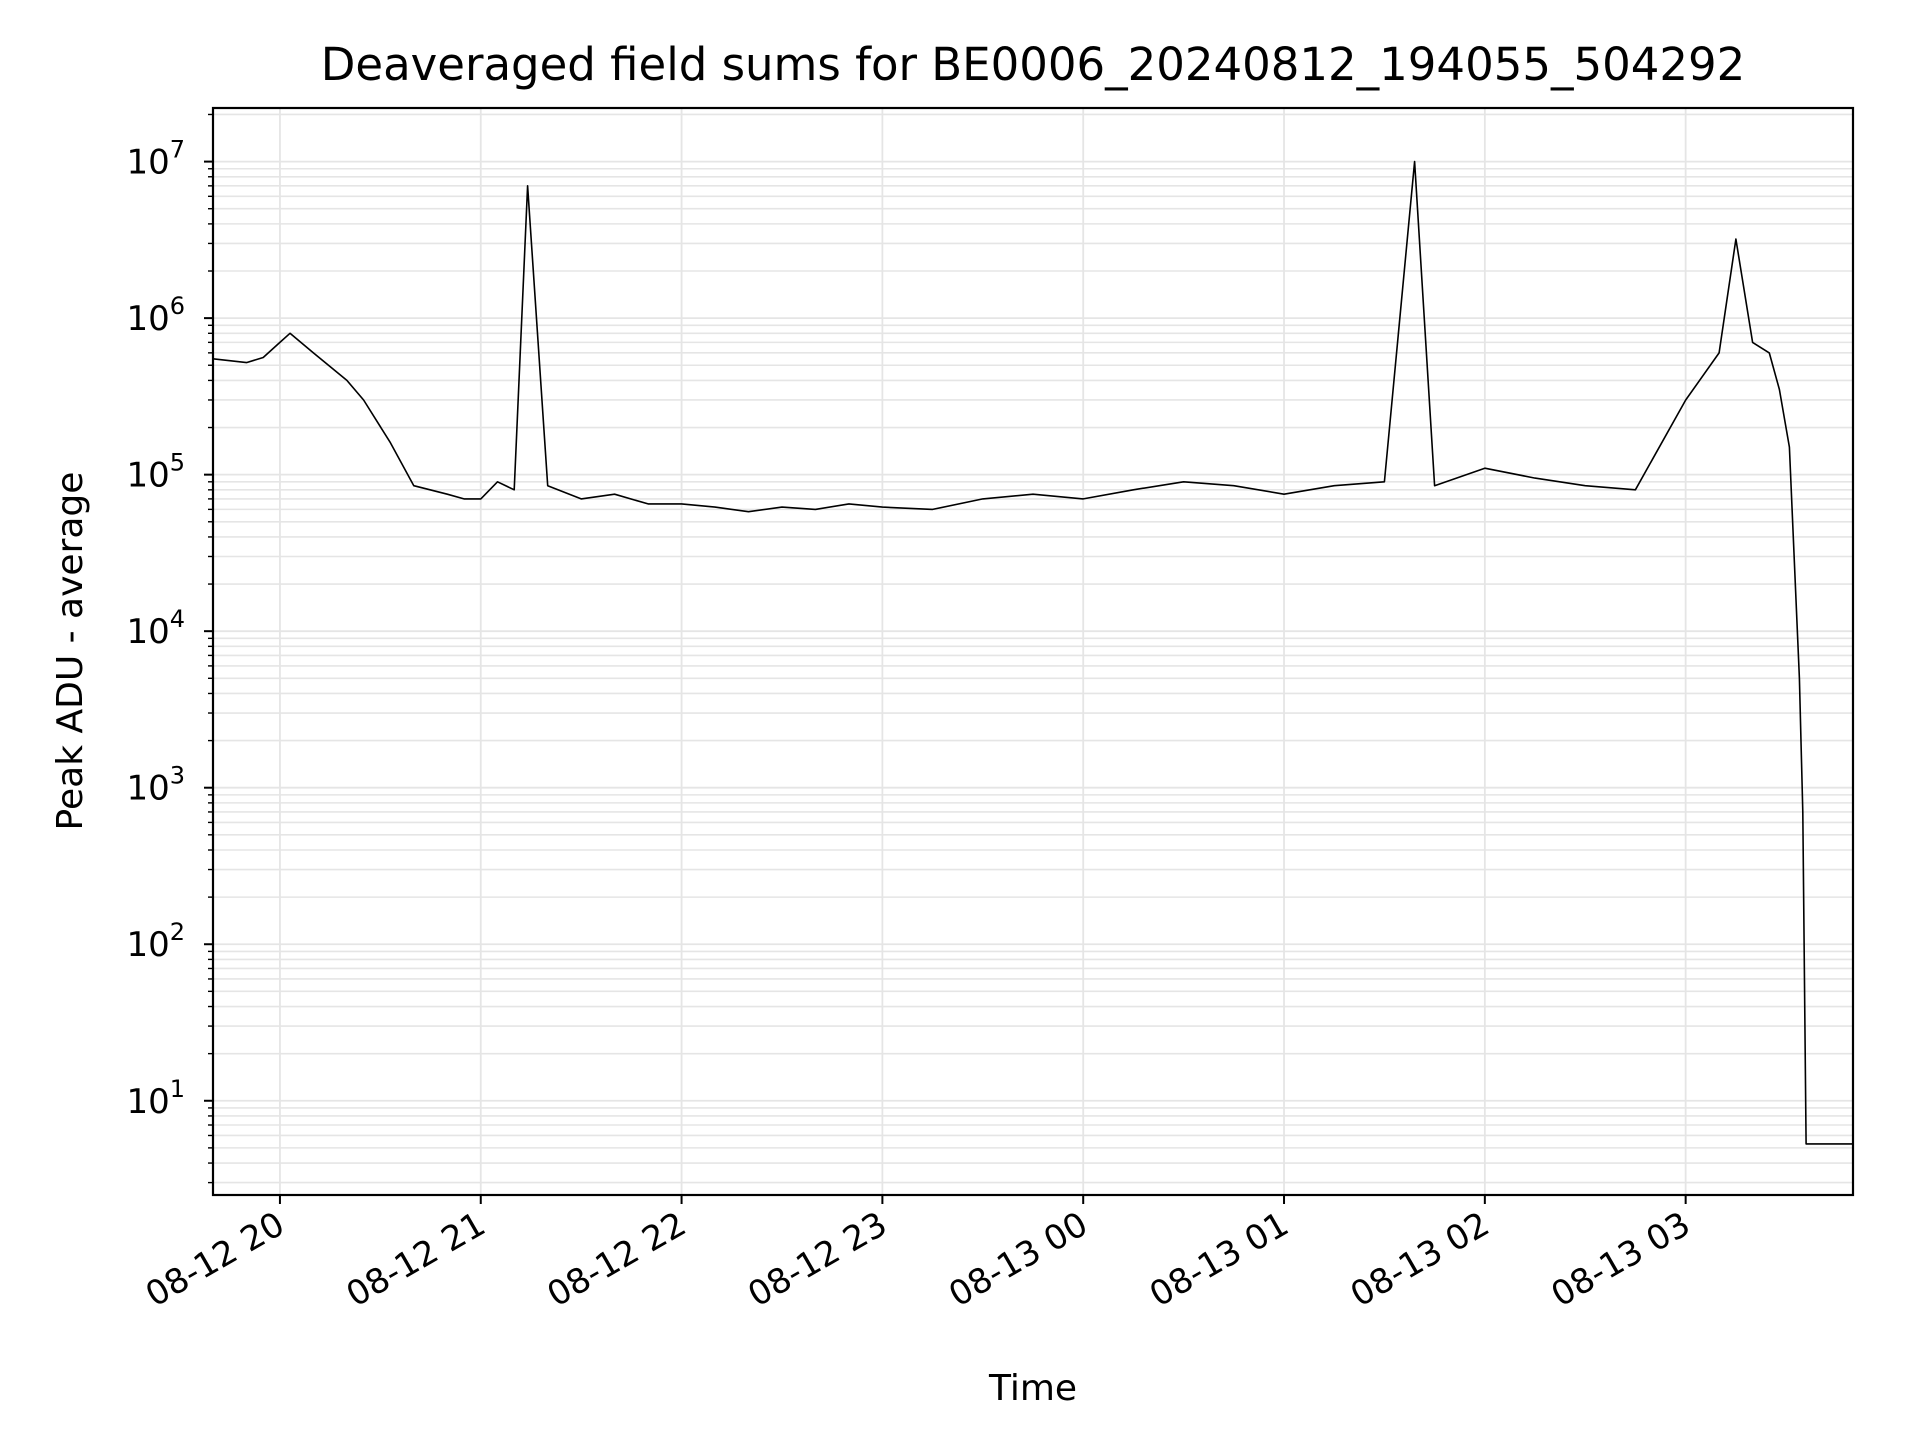 This screenshot has height=1440, width=1920. I want to click on y-tick-label: 10¹, so click(155, 1098).